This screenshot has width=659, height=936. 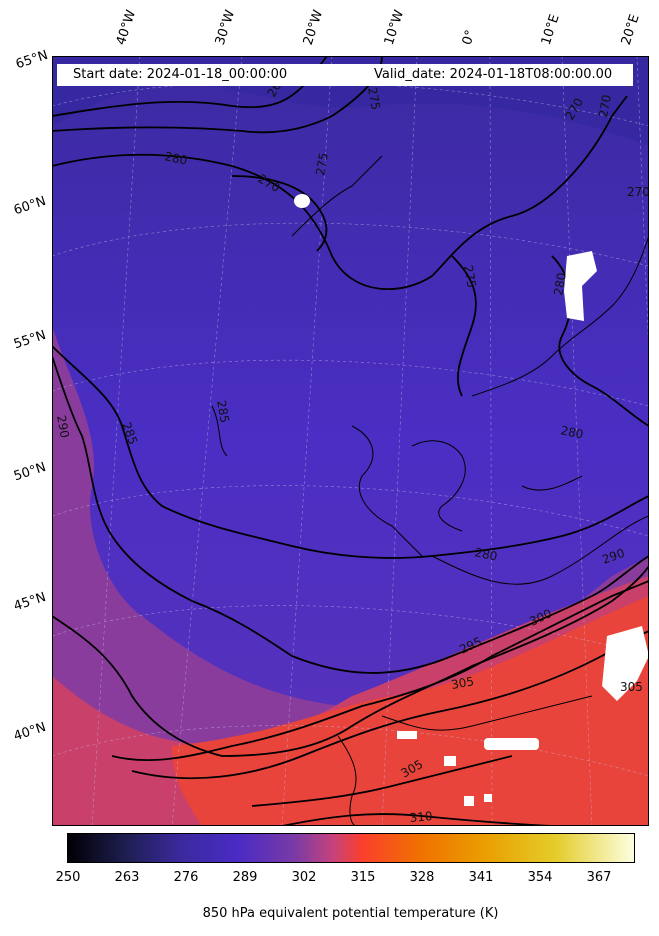 I want to click on longitude-label: 10°W, so click(x=394, y=27).